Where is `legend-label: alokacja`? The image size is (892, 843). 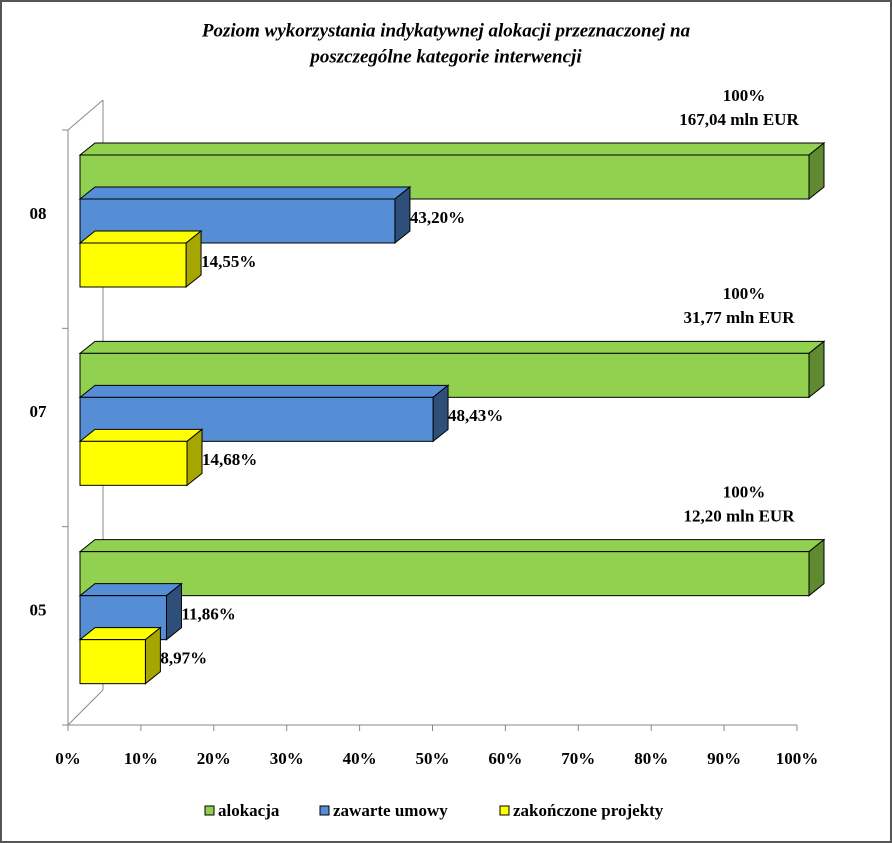 legend-label: alokacja is located at coordinates (249, 810).